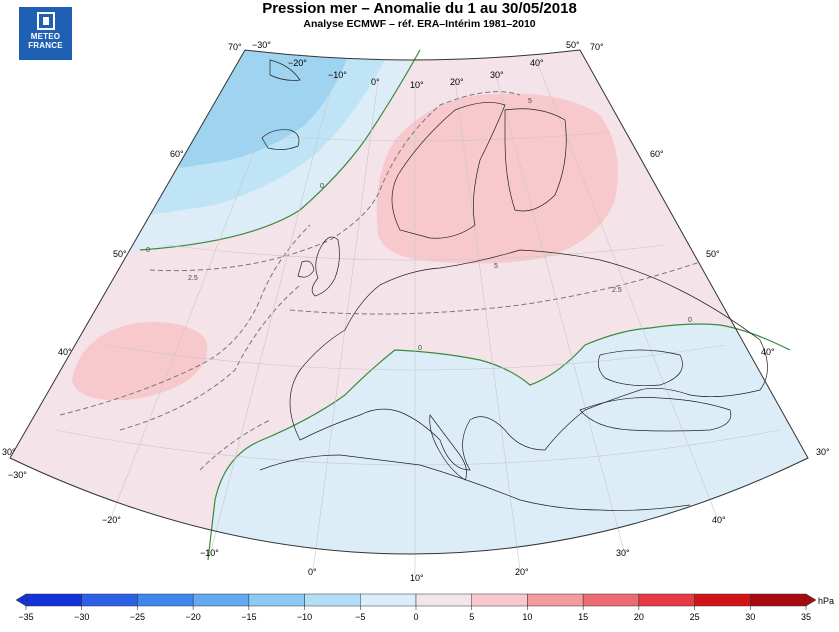 Image resolution: width=839 pixels, height=632 pixels. I want to click on contour-label-0-west: 0, so click(148, 250).